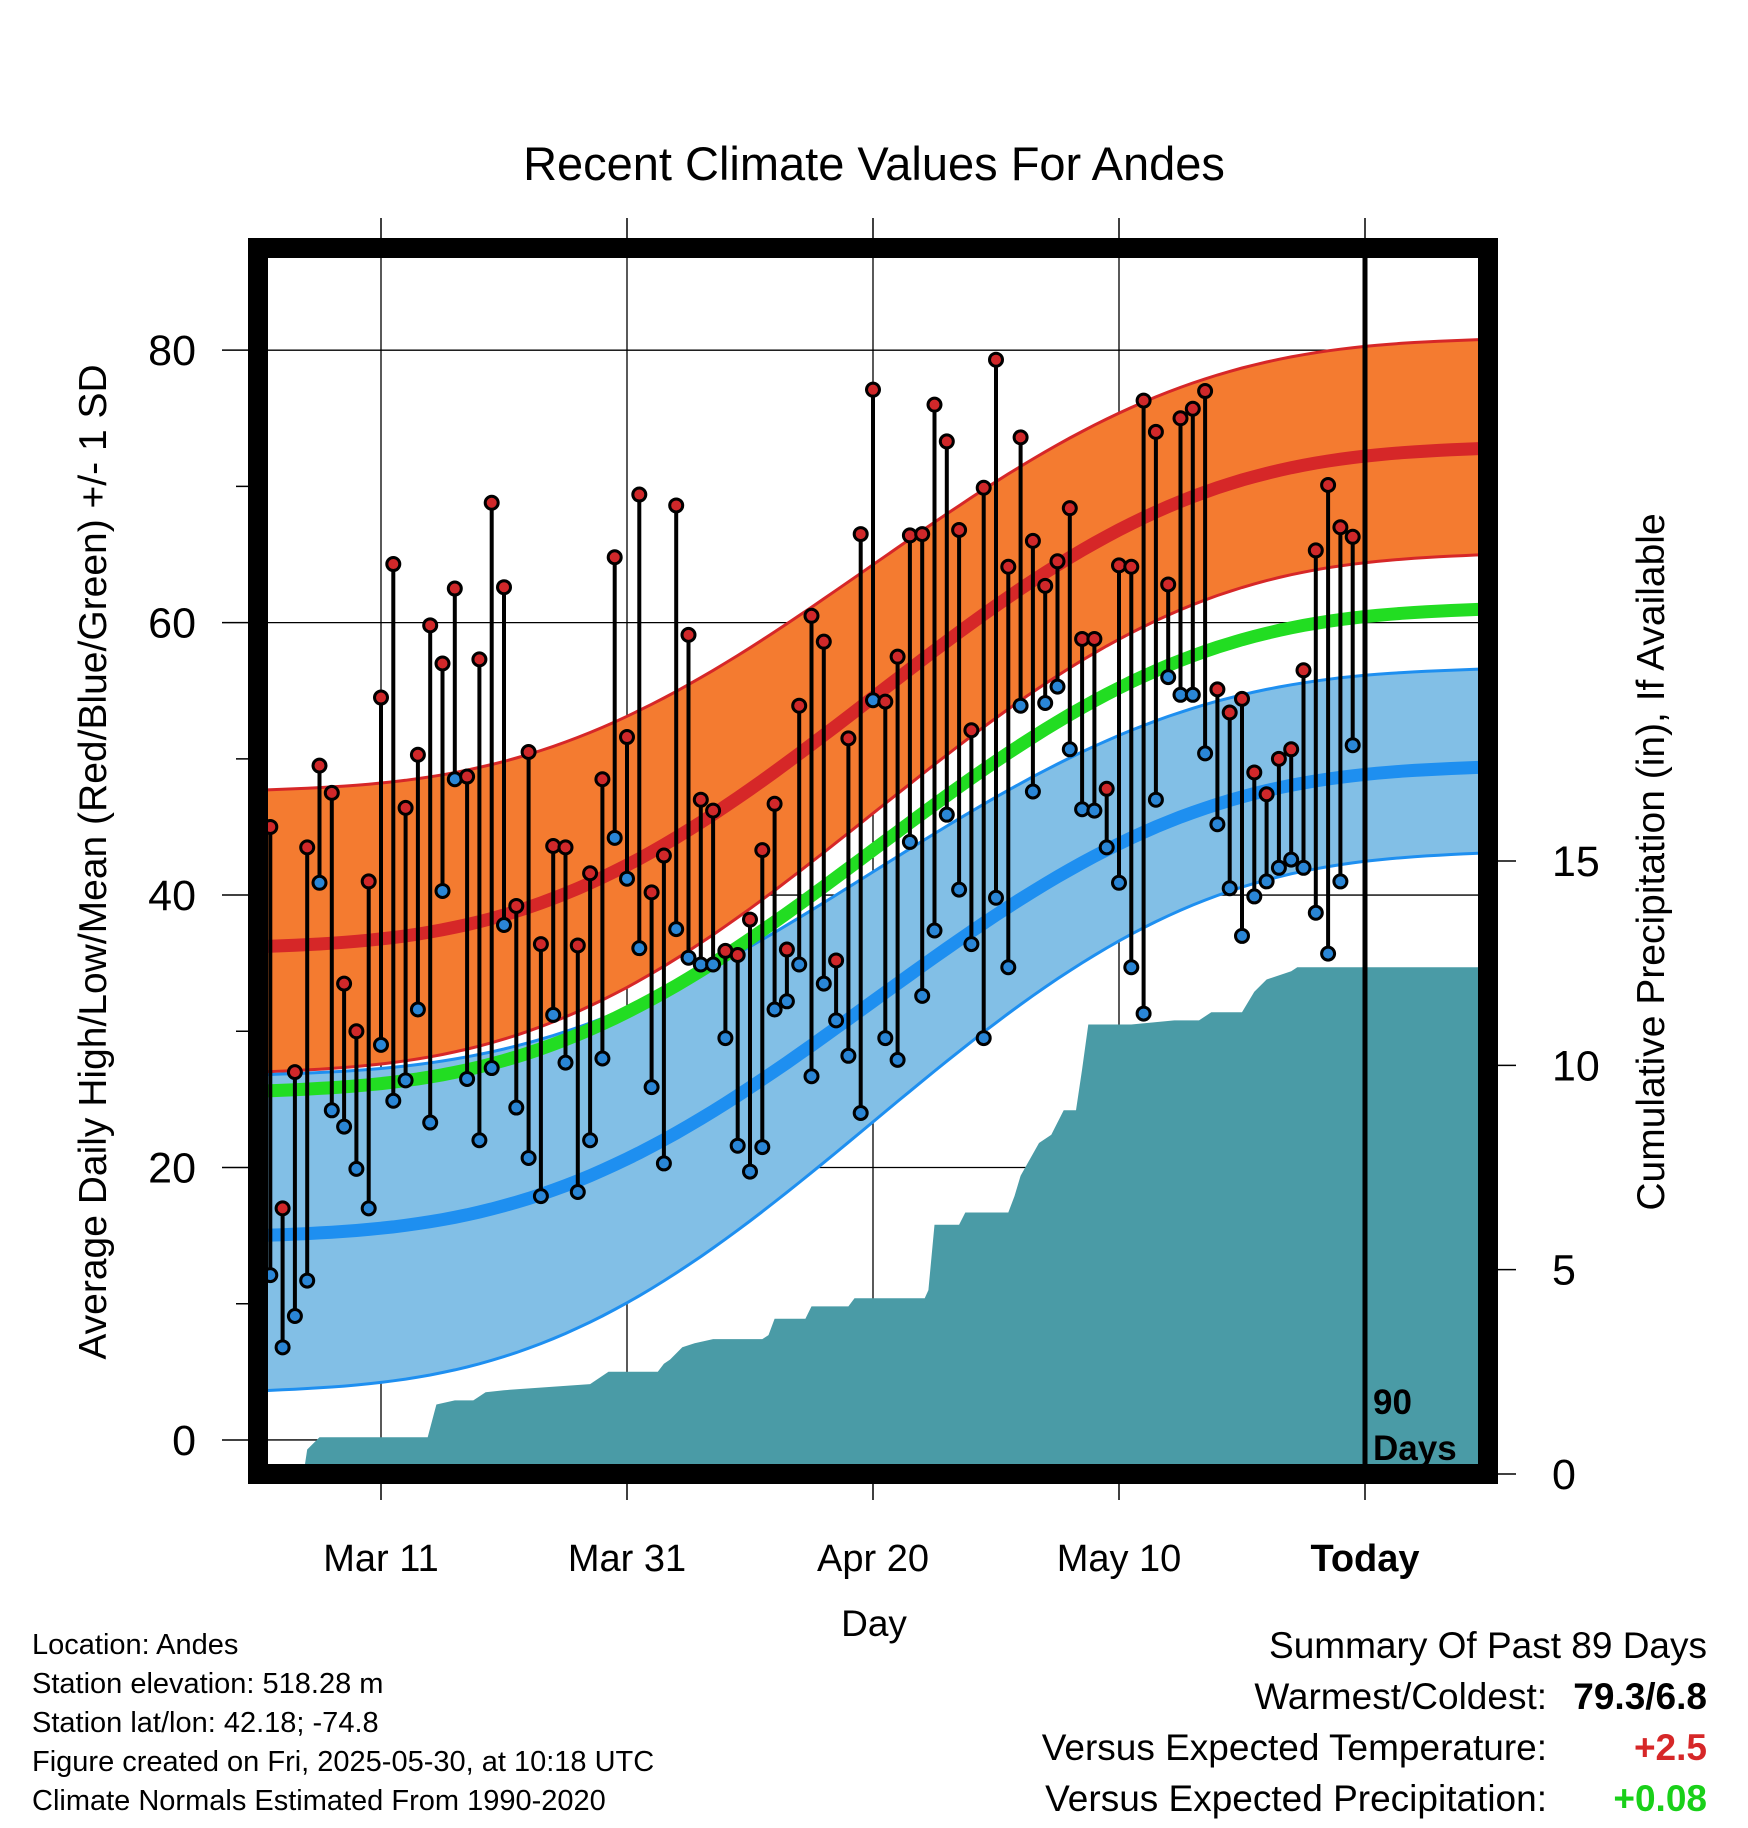 This screenshot has height=1828, width=1748. What do you see at coordinates (1564, 1271) in the screenshot?
I see `y2-tick-label: 5` at bounding box center [1564, 1271].